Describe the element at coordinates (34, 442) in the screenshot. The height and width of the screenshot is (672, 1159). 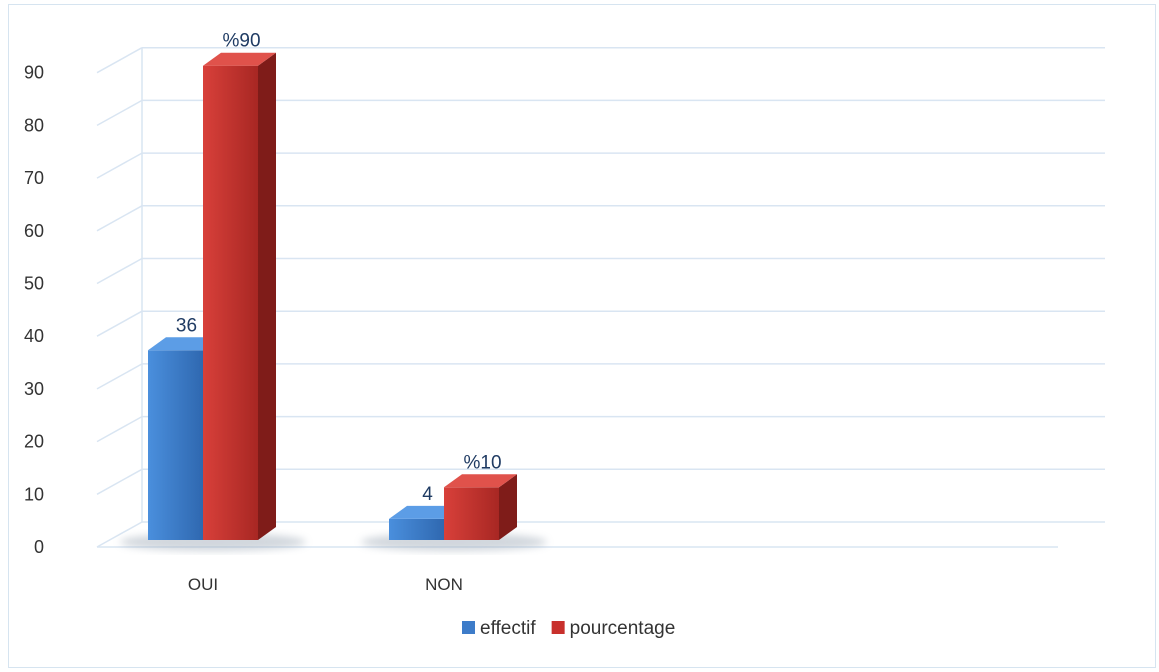
I see `y-tick-label: 20` at that location.